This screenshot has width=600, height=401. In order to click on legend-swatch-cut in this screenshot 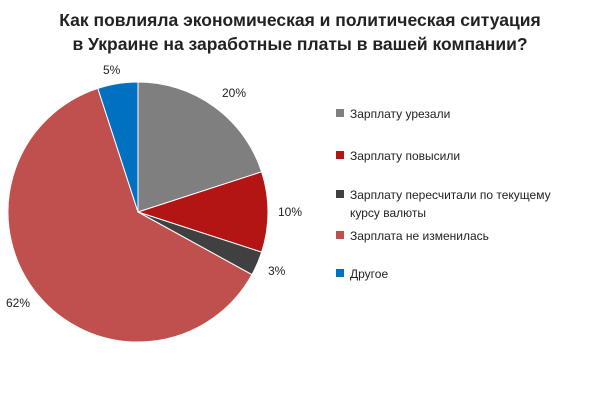, I will do `click(340, 113)`.